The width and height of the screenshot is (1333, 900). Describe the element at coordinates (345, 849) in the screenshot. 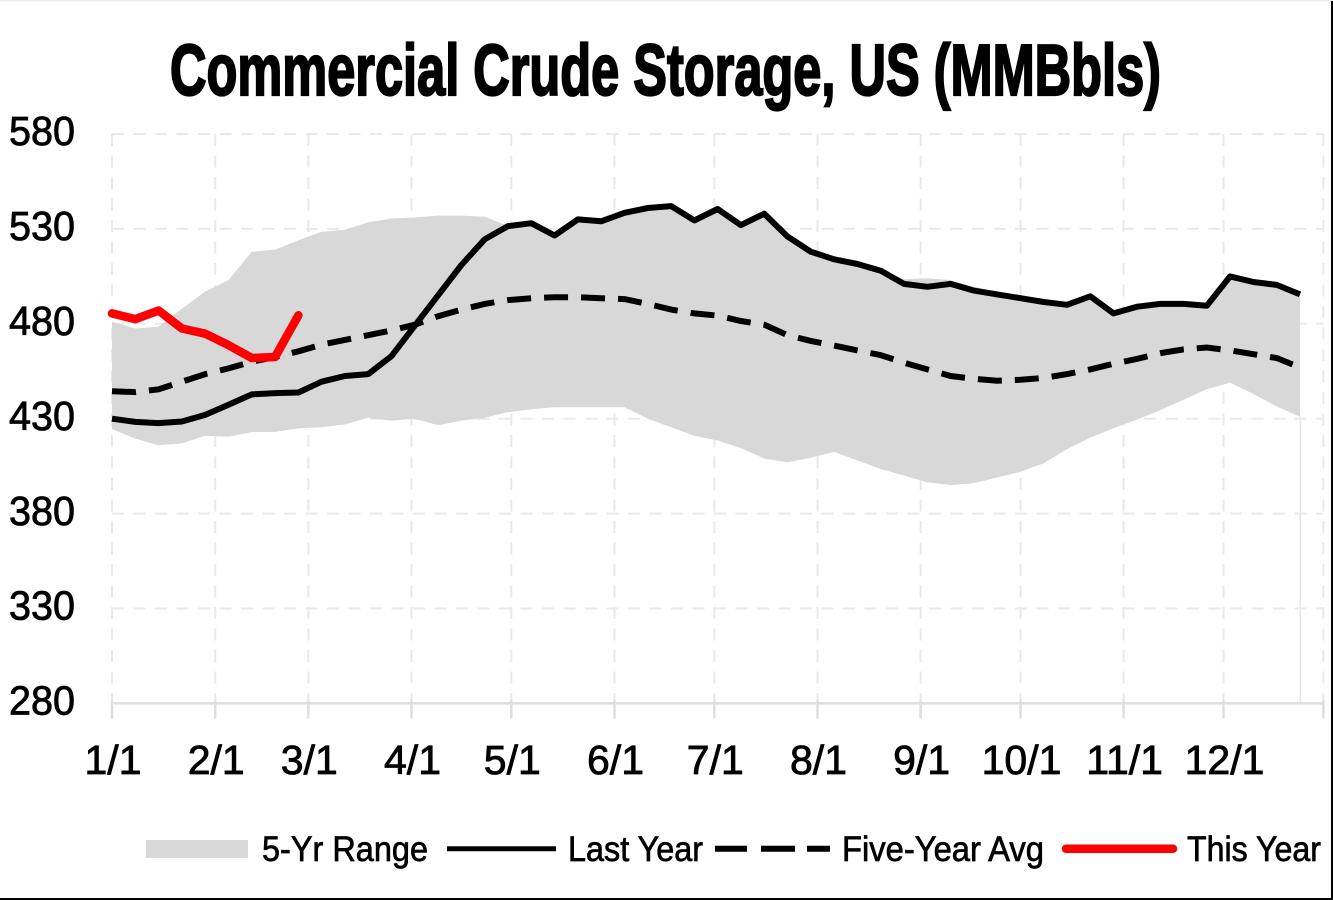

I see `svg-text: 5-Yr Range` at that location.